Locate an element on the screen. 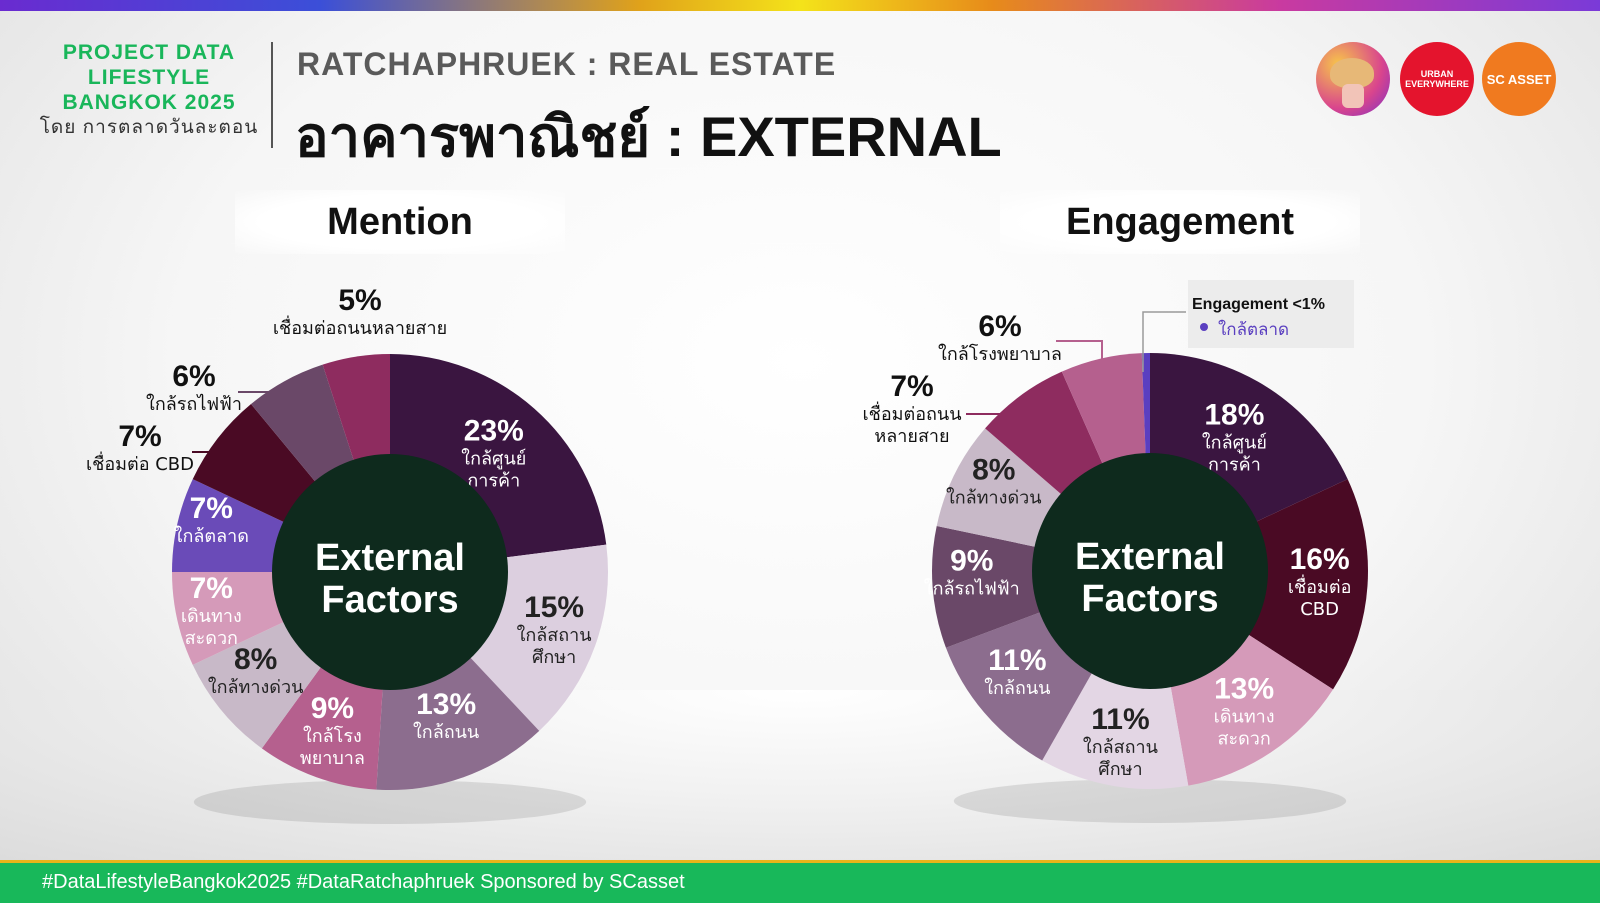  leader-line is located at coordinates (1079, 357).